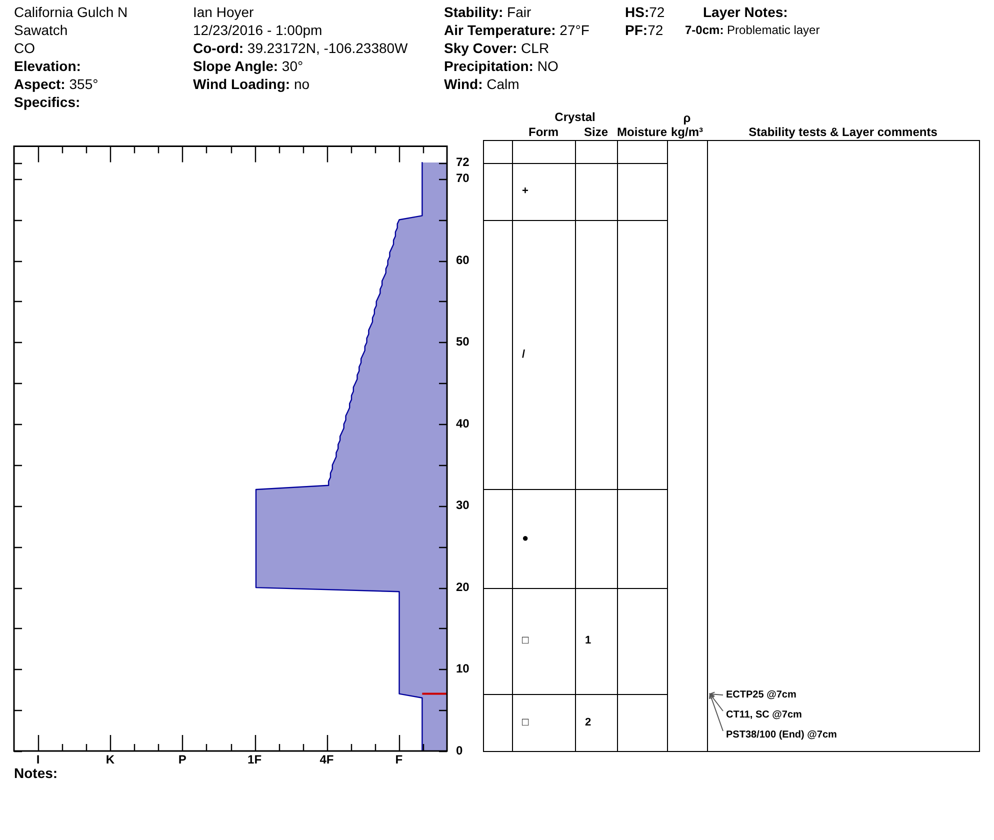 Image resolution: width=994 pixels, height=840 pixels. Describe the element at coordinates (782, 735) in the screenshot. I see `text: PST38/100 (End) @7cm` at that location.